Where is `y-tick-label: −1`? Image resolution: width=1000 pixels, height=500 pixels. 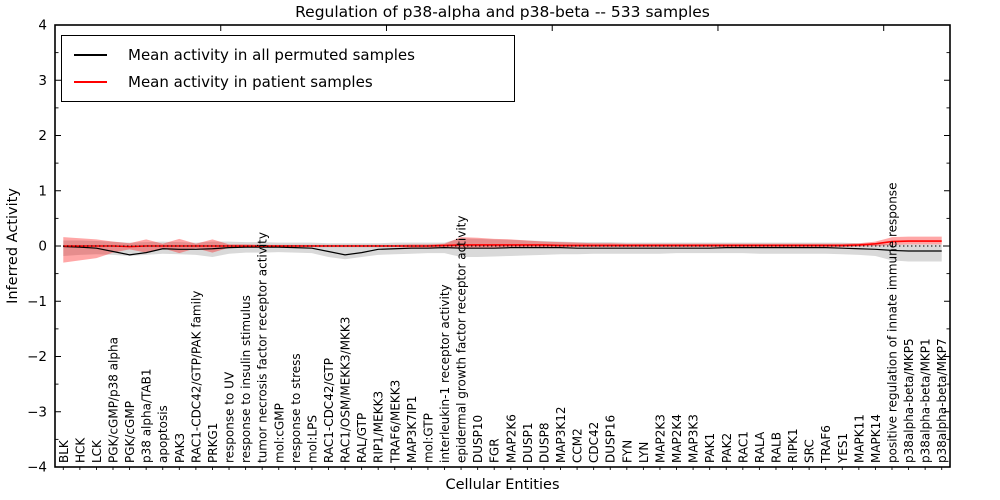 y-tick-label: −1 is located at coordinates (37, 302).